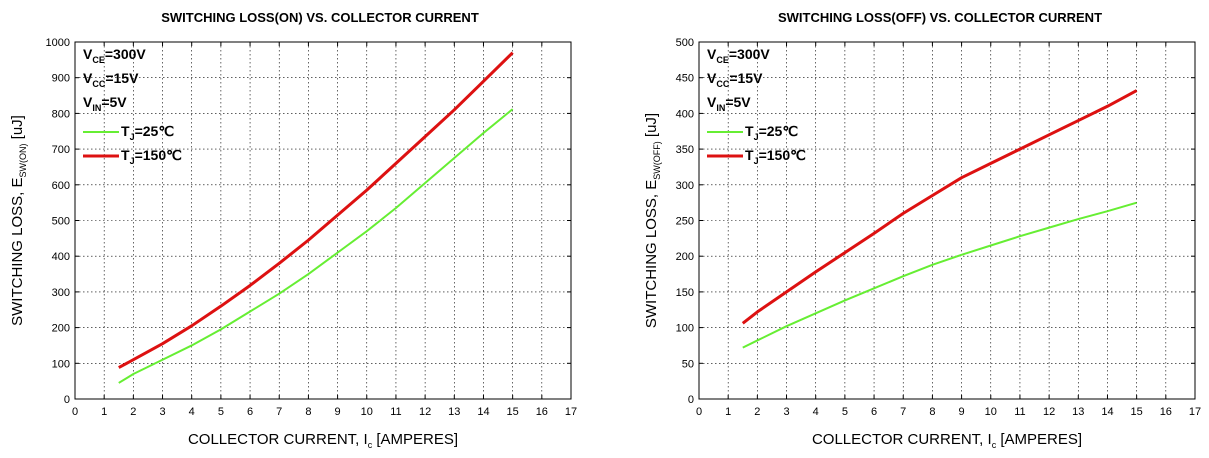 Image resolution: width=1209 pixels, height=458 pixels. Describe the element at coordinates (58, 43) in the screenshot. I see `y-tick-label: 1000` at that location.